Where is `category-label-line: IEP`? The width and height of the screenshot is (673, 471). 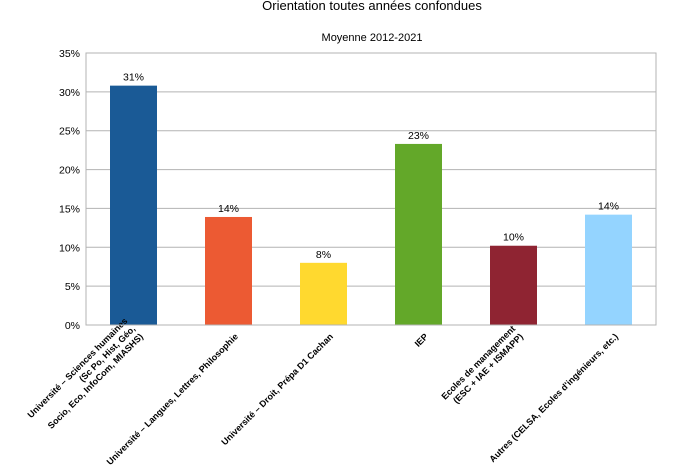
category-label-line: IEP is located at coordinates (421, 339).